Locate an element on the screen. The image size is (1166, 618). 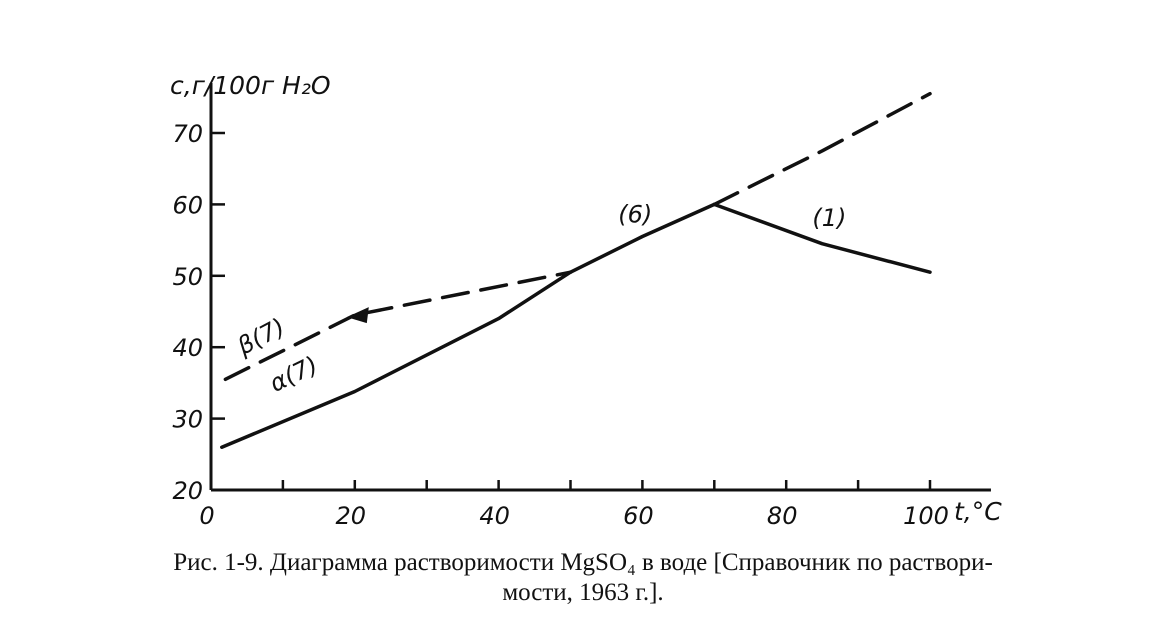
y-tick-label-50: 50 is located at coordinates (187, 277).